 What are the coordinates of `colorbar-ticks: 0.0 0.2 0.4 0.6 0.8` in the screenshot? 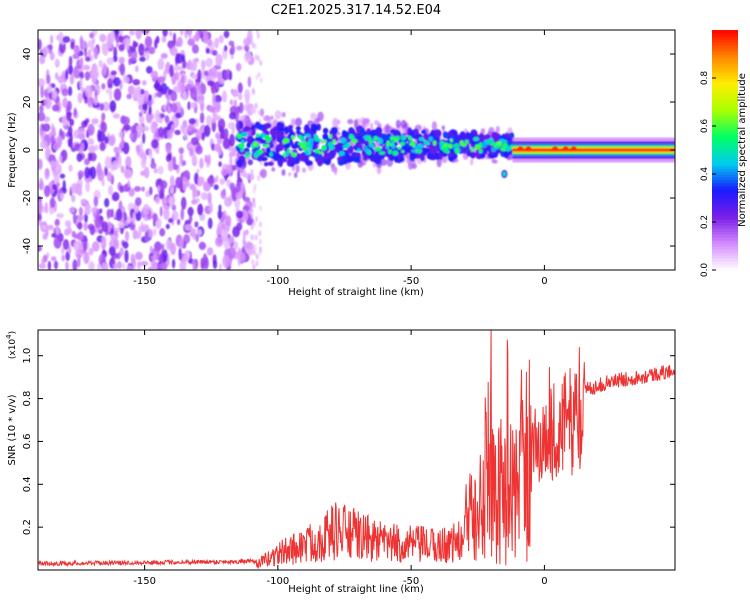 It's located at (708, 174).